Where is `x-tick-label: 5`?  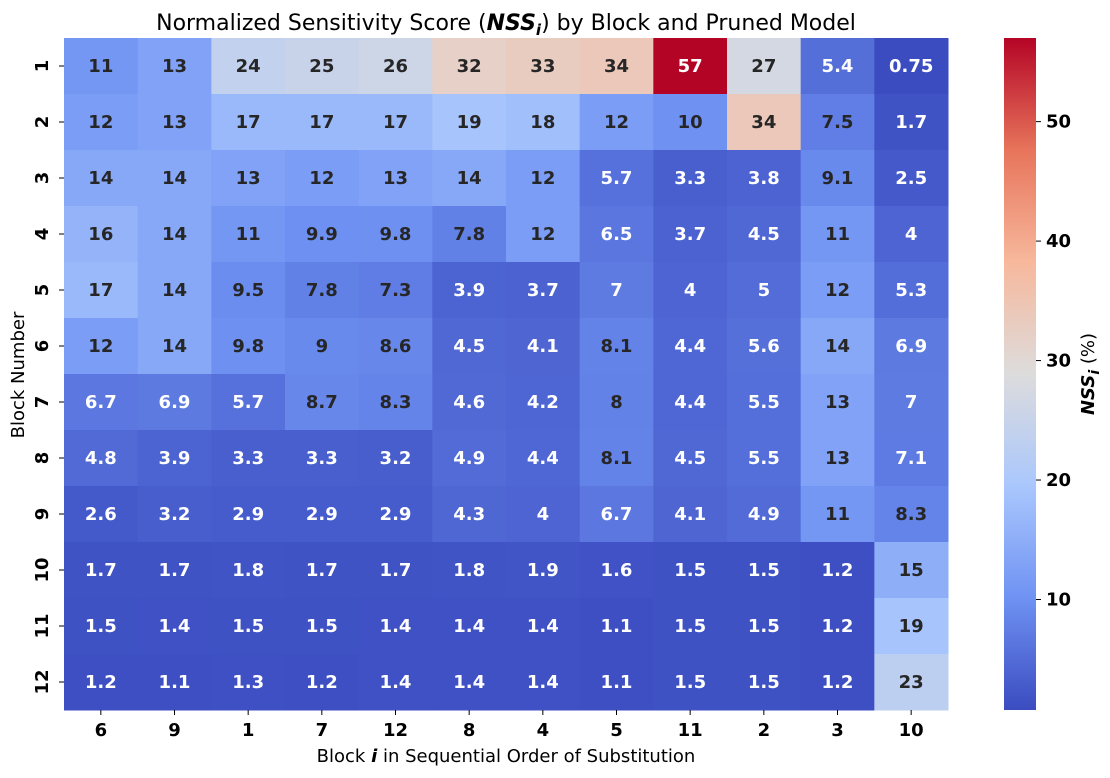
x-tick-label: 5 is located at coordinates (616, 730).